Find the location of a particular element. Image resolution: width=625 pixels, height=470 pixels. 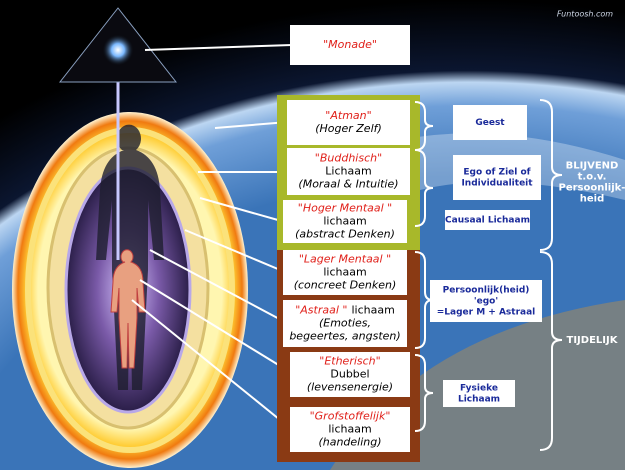

monade-light is located at coordinates (118, 50).